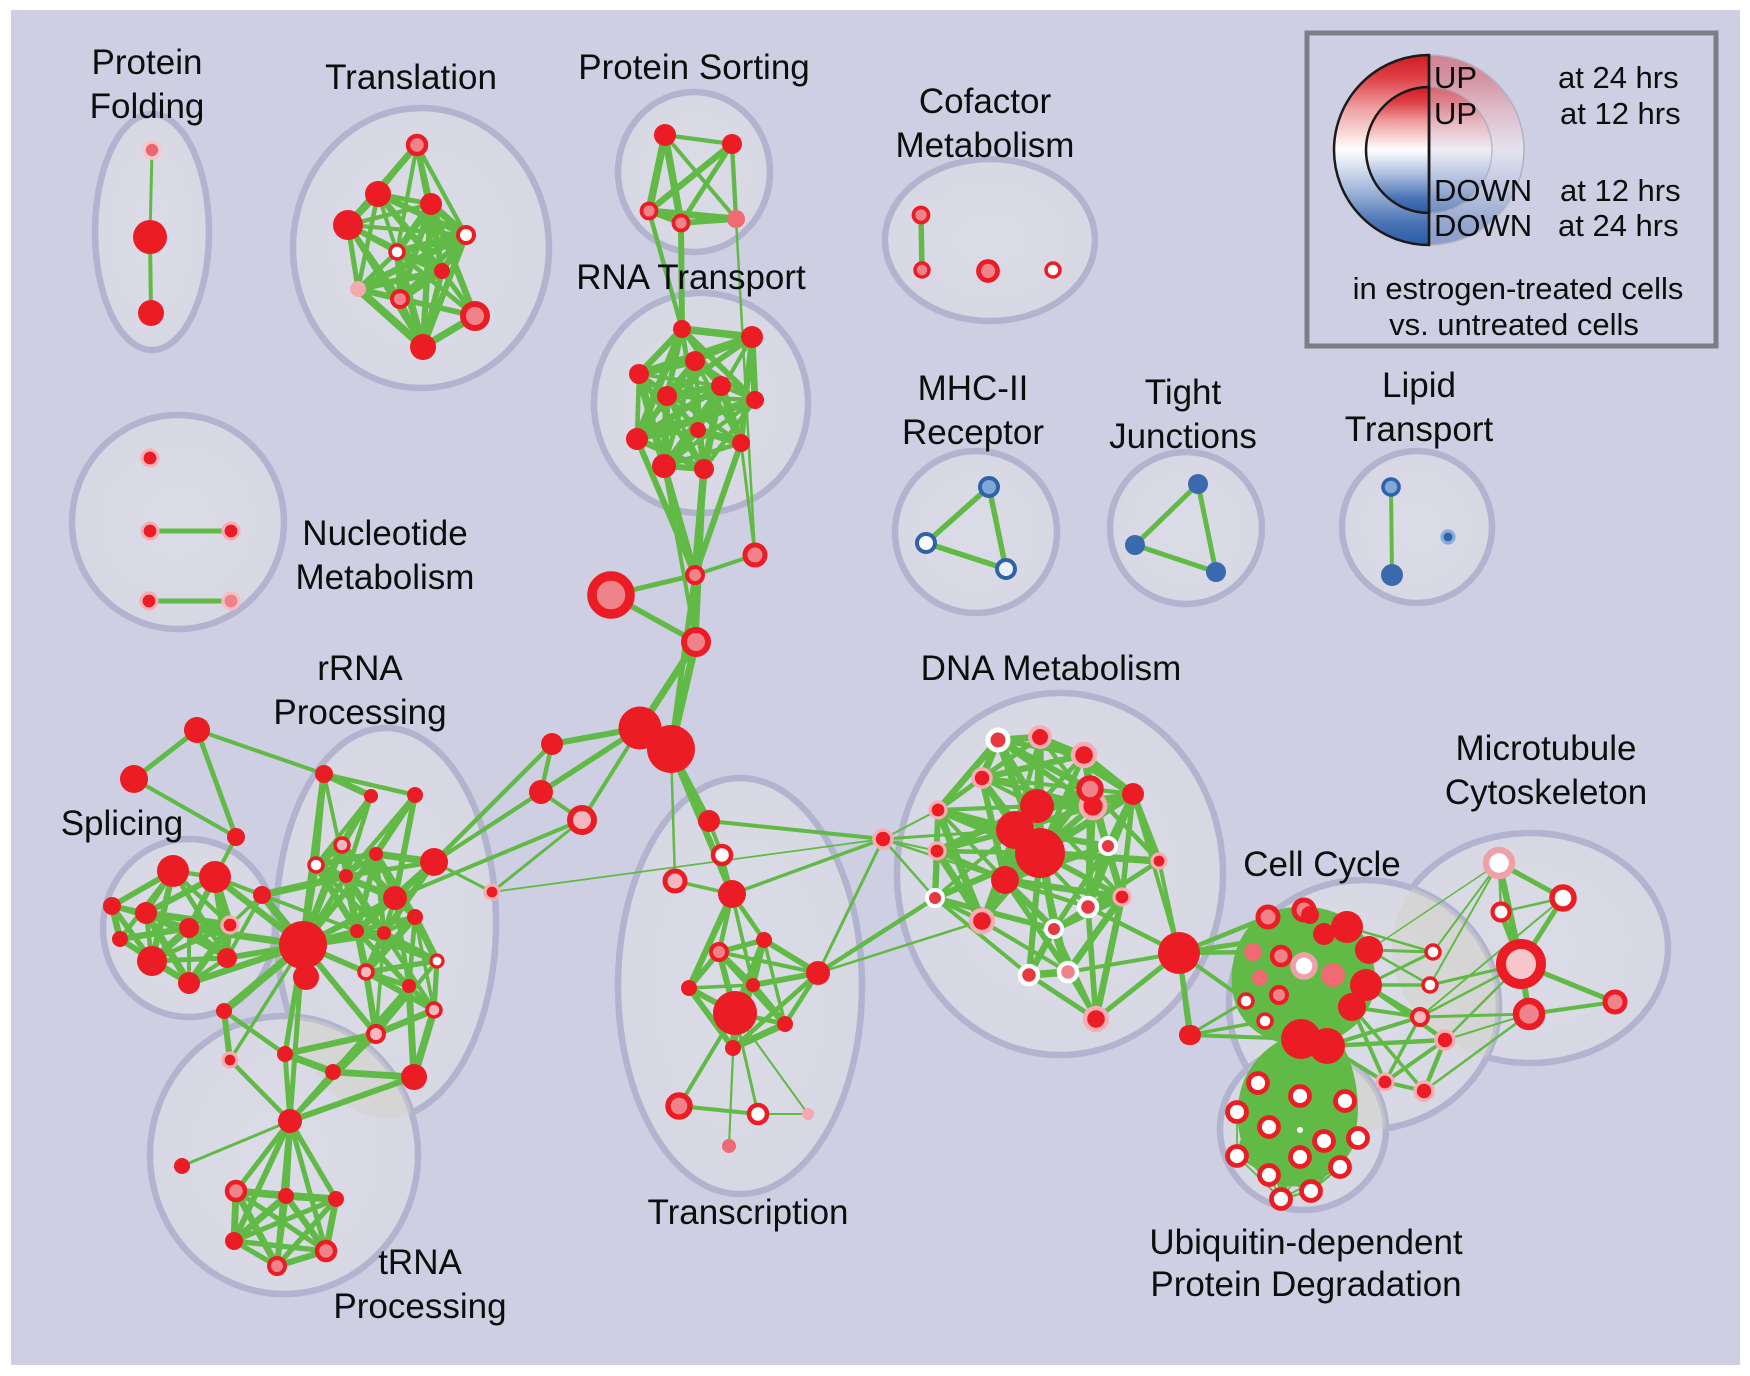  I want to click on svg-text: Transcription, so click(748, 1212).